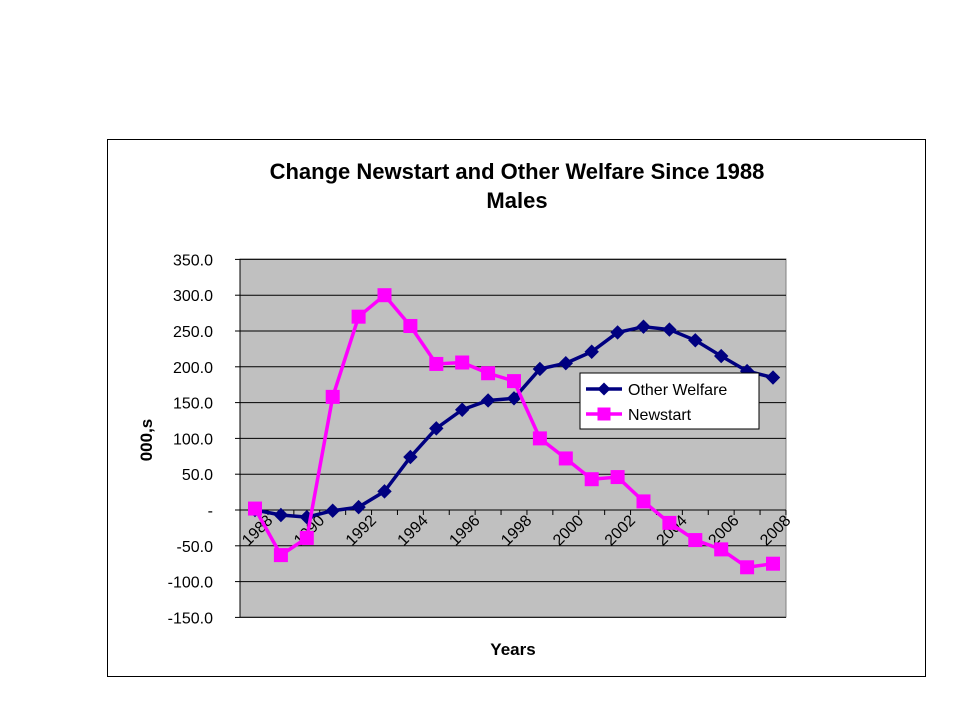  Describe the element at coordinates (193, 260) in the screenshot. I see `y-tick-label: 350.0` at that location.